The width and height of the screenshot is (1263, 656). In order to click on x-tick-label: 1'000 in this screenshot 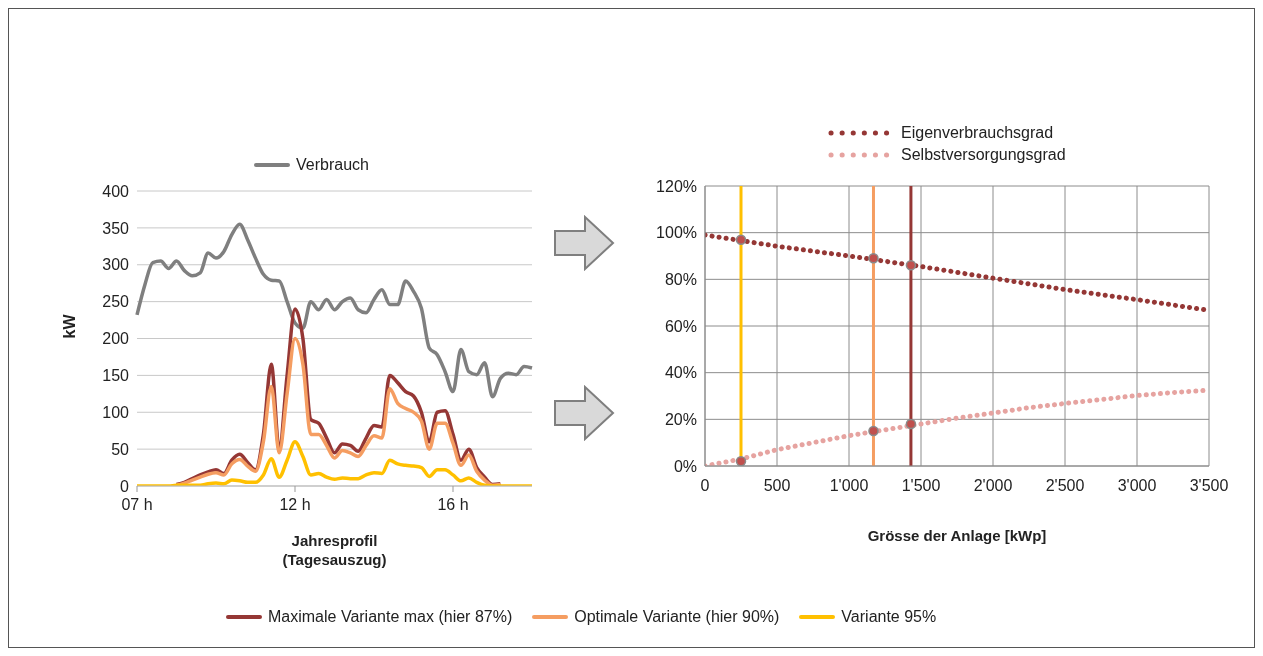, I will do `click(849, 486)`.